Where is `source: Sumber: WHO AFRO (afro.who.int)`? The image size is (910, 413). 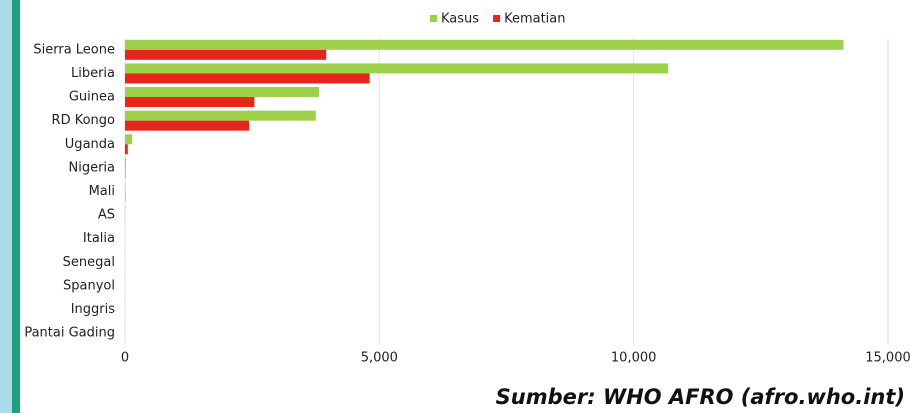
source: Sumber: WHO AFRO (afro.who.int) is located at coordinates (700, 397).